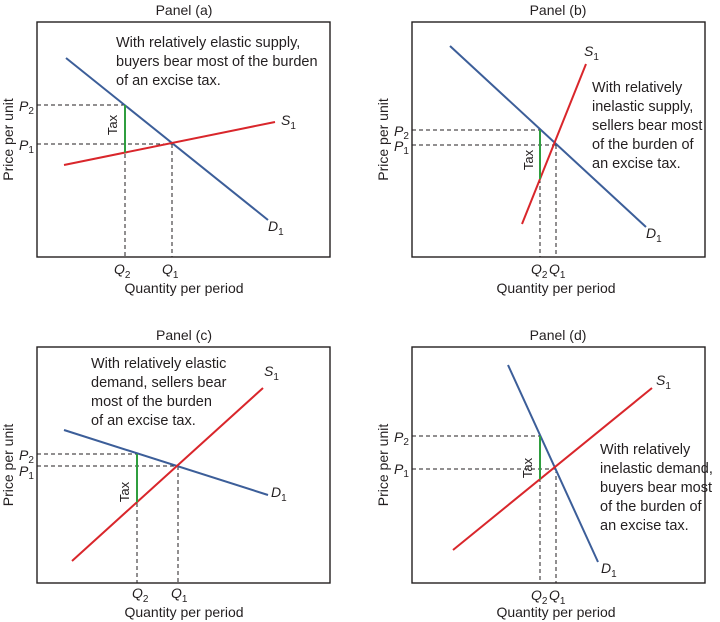 This screenshot has width=720, height=622. I want to click on panel-b-title: Panel (b), so click(558, 10).